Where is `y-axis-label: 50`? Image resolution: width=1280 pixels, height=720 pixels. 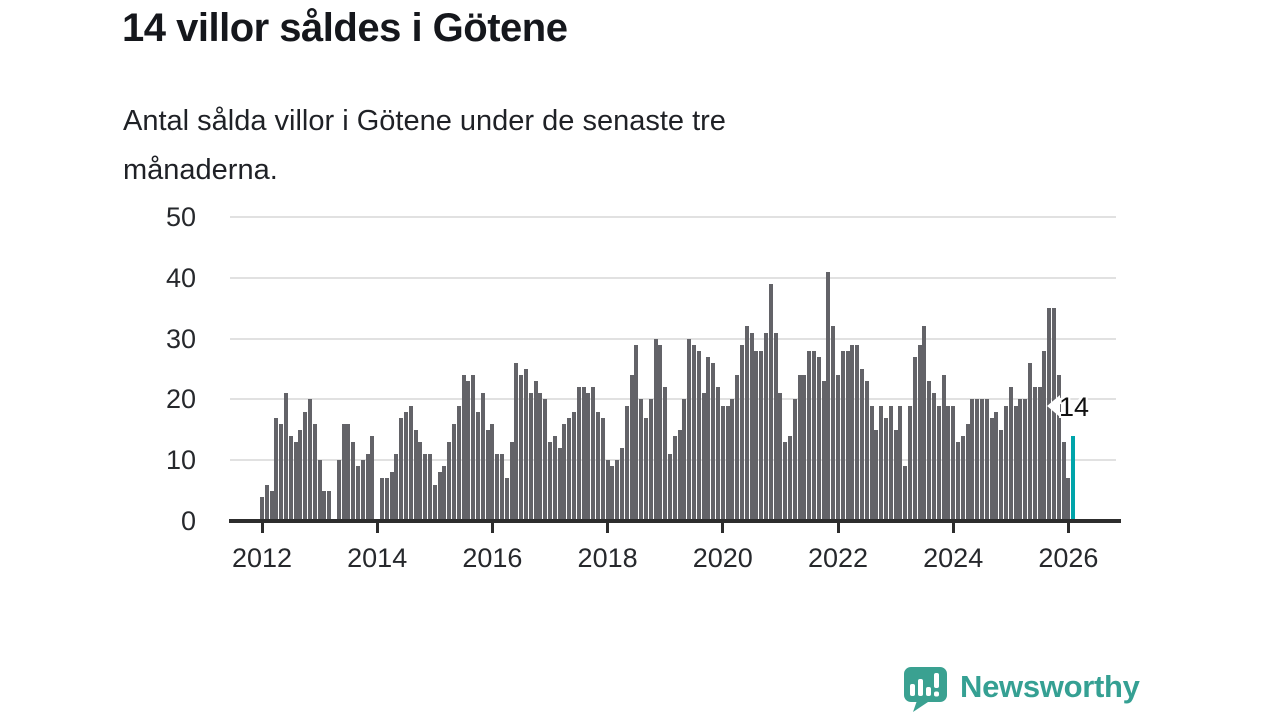
y-axis-label: 50 is located at coordinates (180, 217).